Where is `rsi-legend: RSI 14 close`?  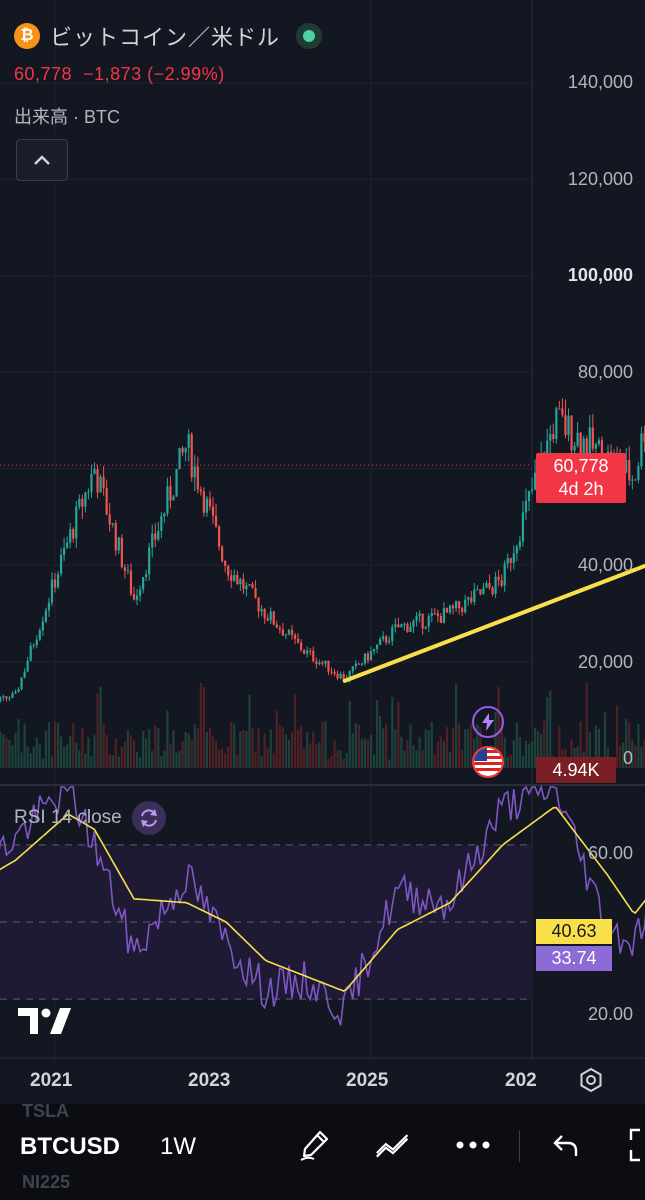
rsi-legend: RSI 14 close is located at coordinates (90, 818).